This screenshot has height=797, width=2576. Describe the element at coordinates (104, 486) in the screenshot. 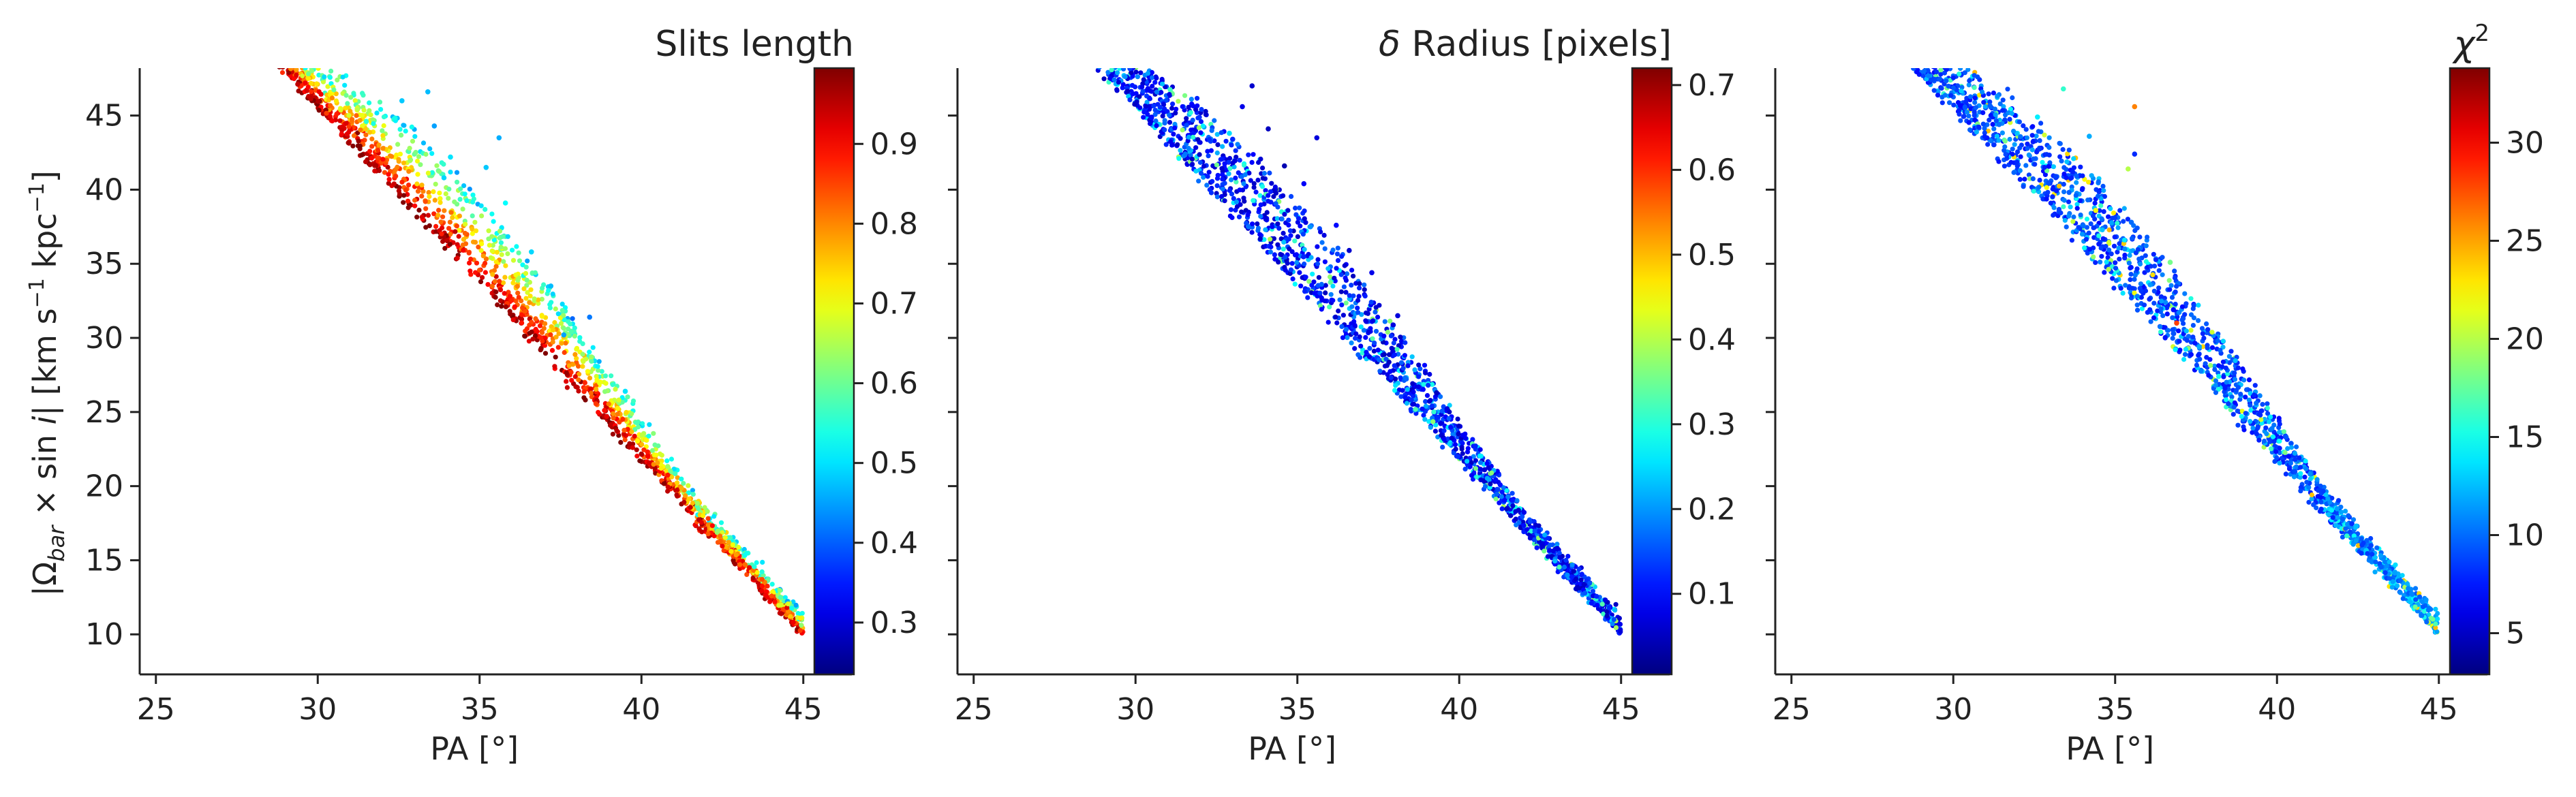

I see `y-tick-label: 20` at that location.